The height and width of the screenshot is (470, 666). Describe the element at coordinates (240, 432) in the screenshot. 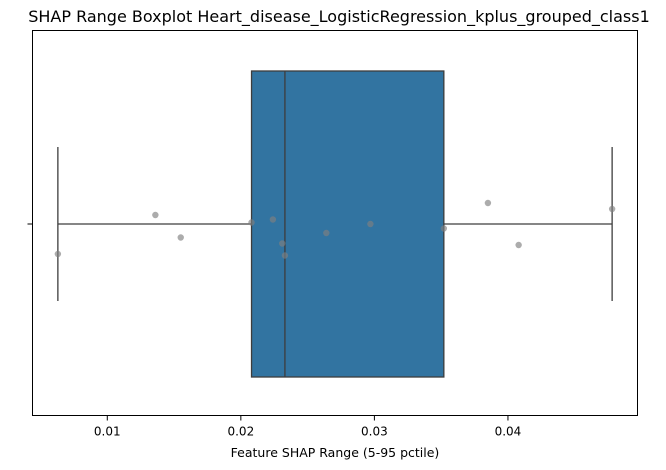

I see `x-tick-label: 0.02` at that location.